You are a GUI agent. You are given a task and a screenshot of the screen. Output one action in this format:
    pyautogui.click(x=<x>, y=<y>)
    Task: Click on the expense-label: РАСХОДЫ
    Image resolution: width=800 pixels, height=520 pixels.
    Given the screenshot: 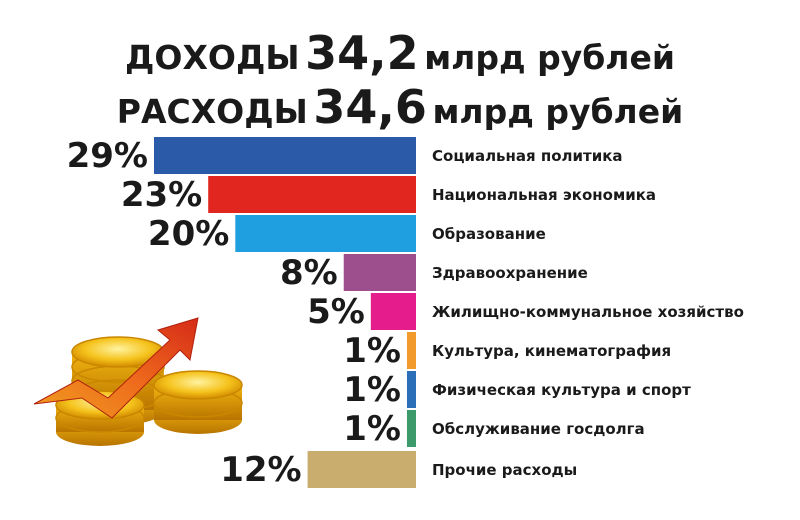 What is the action you would take?
    pyautogui.click(x=212, y=111)
    